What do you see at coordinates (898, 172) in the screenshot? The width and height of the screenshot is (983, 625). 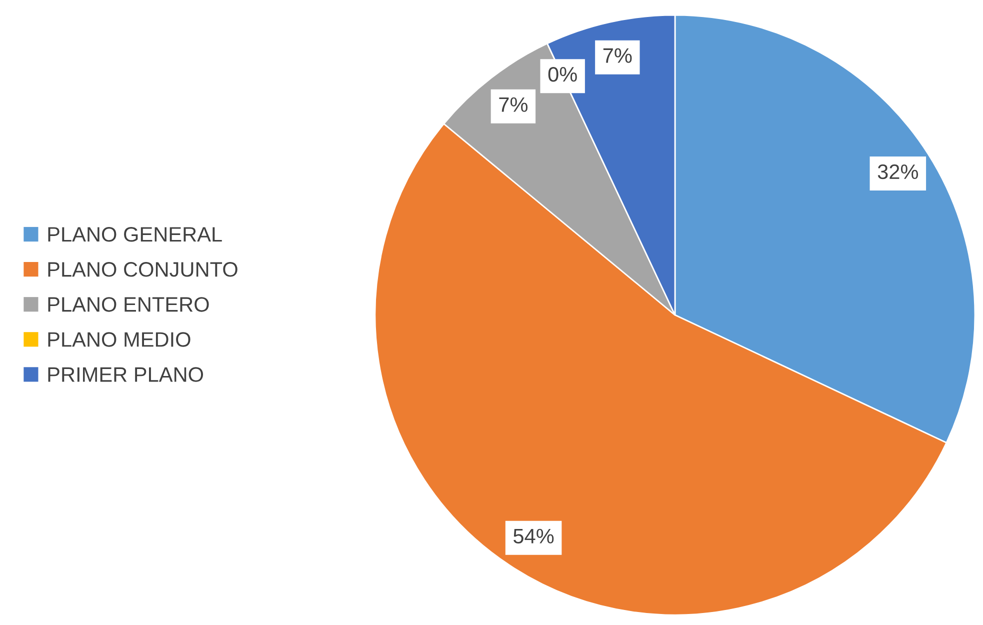 I see `data-label: 32%` at bounding box center [898, 172].